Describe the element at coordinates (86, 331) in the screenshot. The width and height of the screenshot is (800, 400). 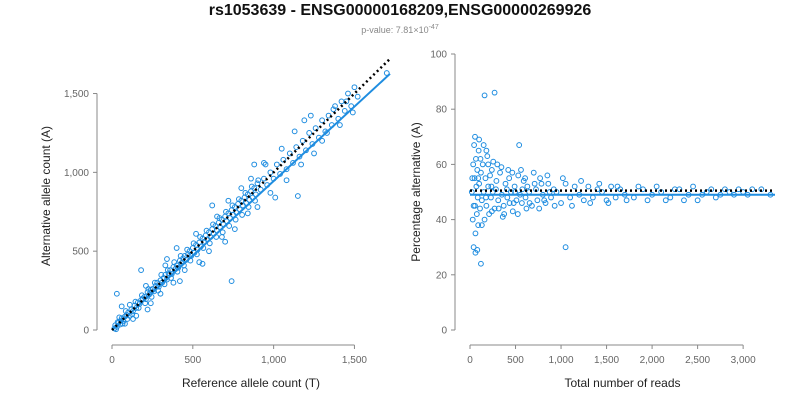
I see `left-y-tick-label: 0` at that location.